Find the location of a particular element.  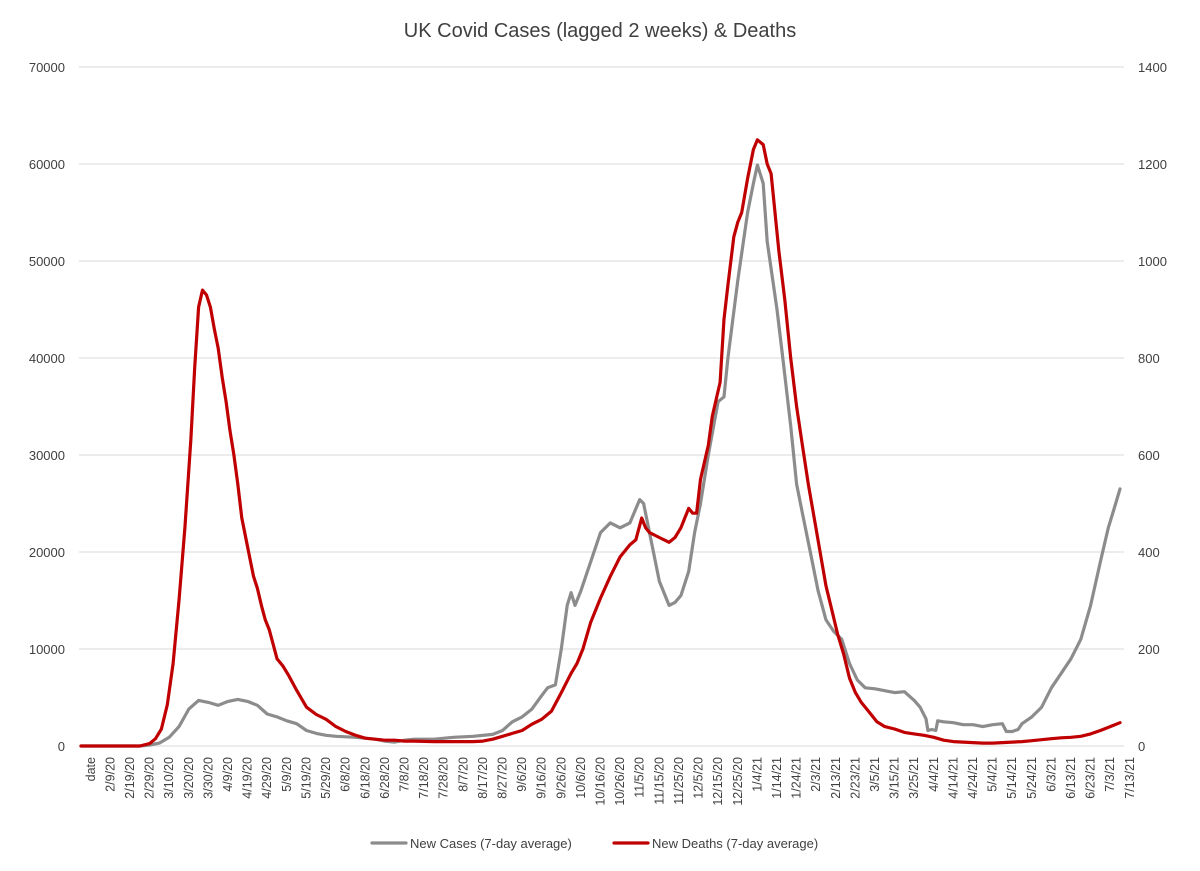

x-tick-label: 5/24/21 is located at coordinates (1032, 778).